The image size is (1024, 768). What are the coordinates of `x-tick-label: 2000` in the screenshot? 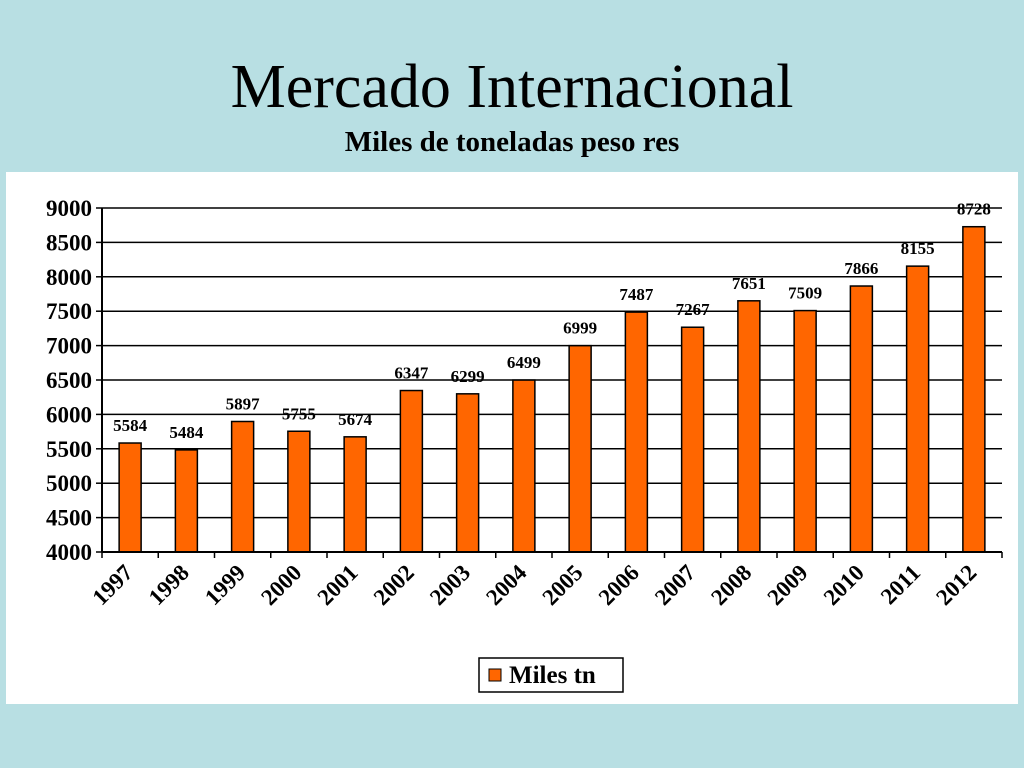 It's located at (281, 585).